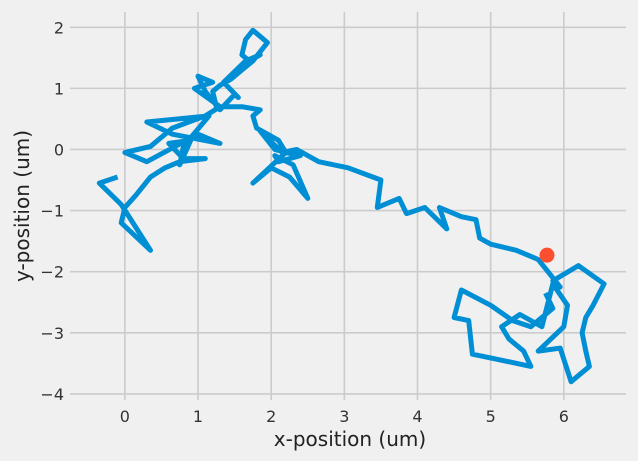  I want to click on y-tick-label: −3, so click(52, 333).